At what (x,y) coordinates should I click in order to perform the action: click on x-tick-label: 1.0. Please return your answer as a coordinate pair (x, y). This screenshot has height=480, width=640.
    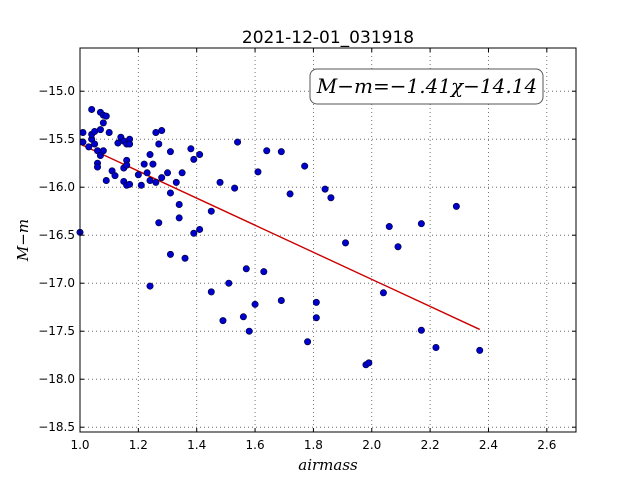
    Looking at the image, I should click on (79, 445).